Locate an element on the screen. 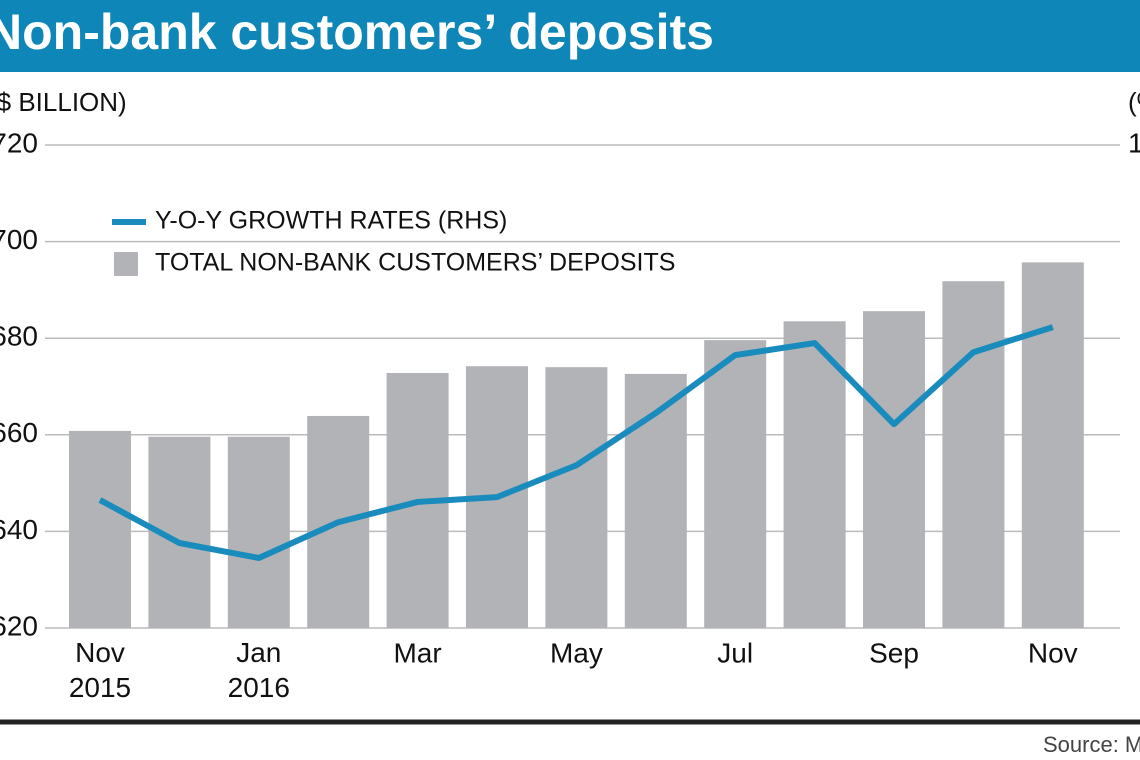 The width and height of the screenshot is (1140, 760). y-tick-label: 660 is located at coordinates (19, 432).